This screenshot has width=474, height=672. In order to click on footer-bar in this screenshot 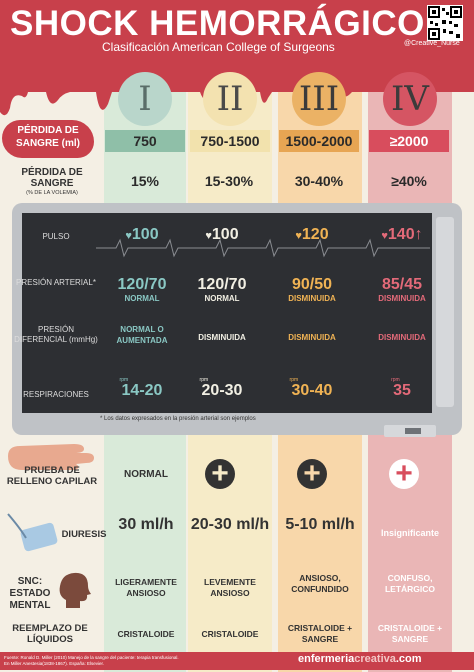, I will do `click(237, 661)`.